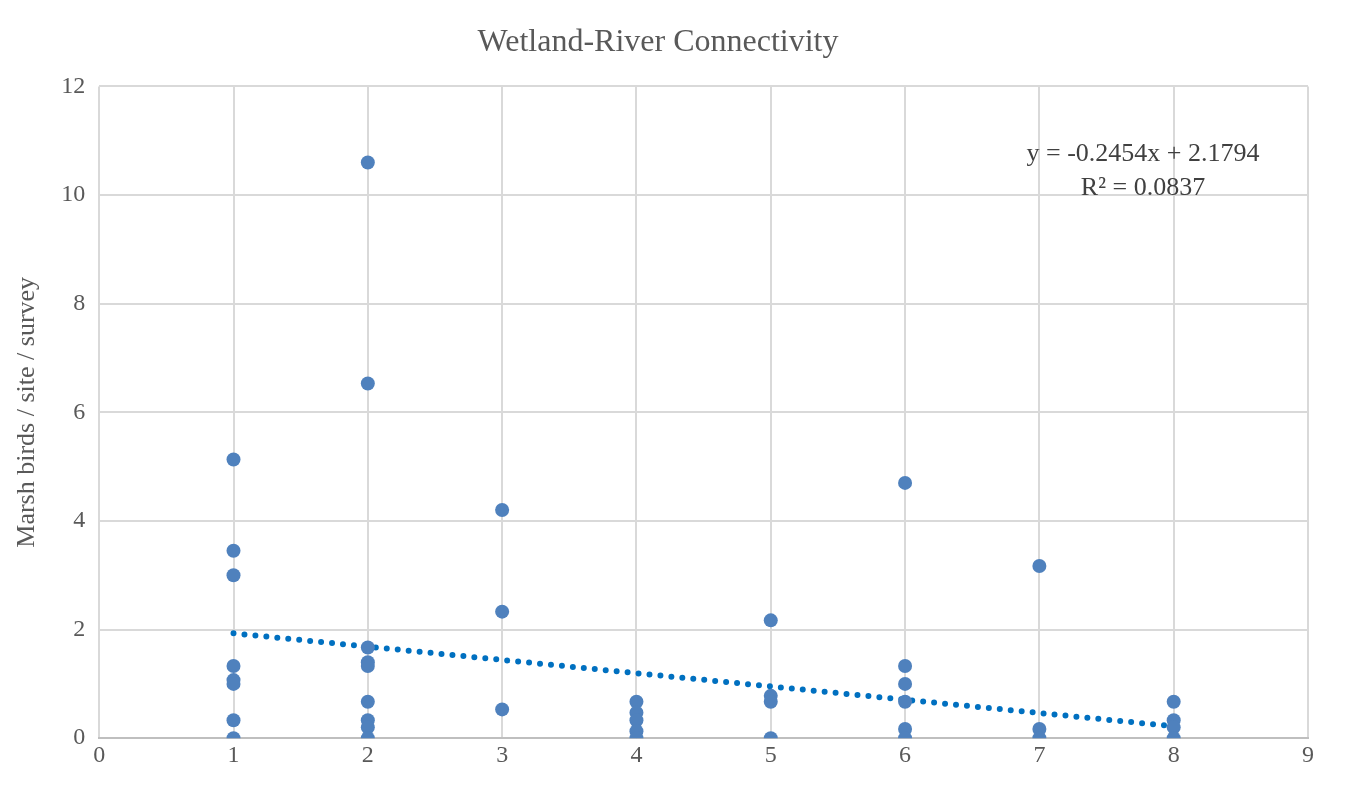  I want to click on y-tick-label: 2, so click(79, 627).